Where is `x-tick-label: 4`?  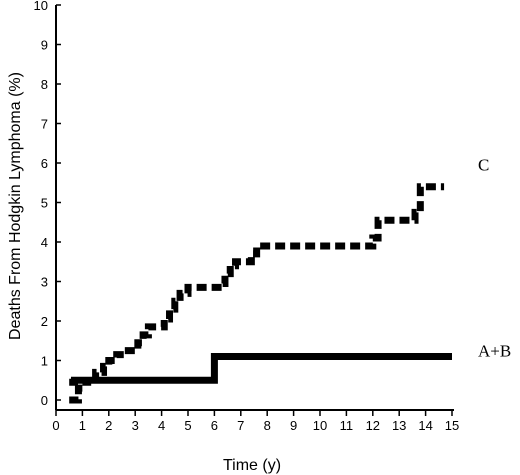 x-tick-label: 4 is located at coordinates (161, 425).